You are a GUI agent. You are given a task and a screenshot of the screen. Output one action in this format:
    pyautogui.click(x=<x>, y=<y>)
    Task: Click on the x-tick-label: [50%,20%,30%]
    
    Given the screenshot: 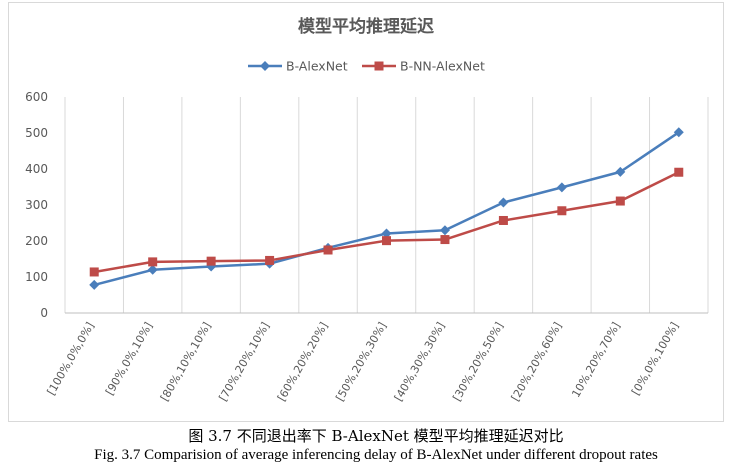 What is the action you would take?
    pyautogui.click(x=361, y=362)
    